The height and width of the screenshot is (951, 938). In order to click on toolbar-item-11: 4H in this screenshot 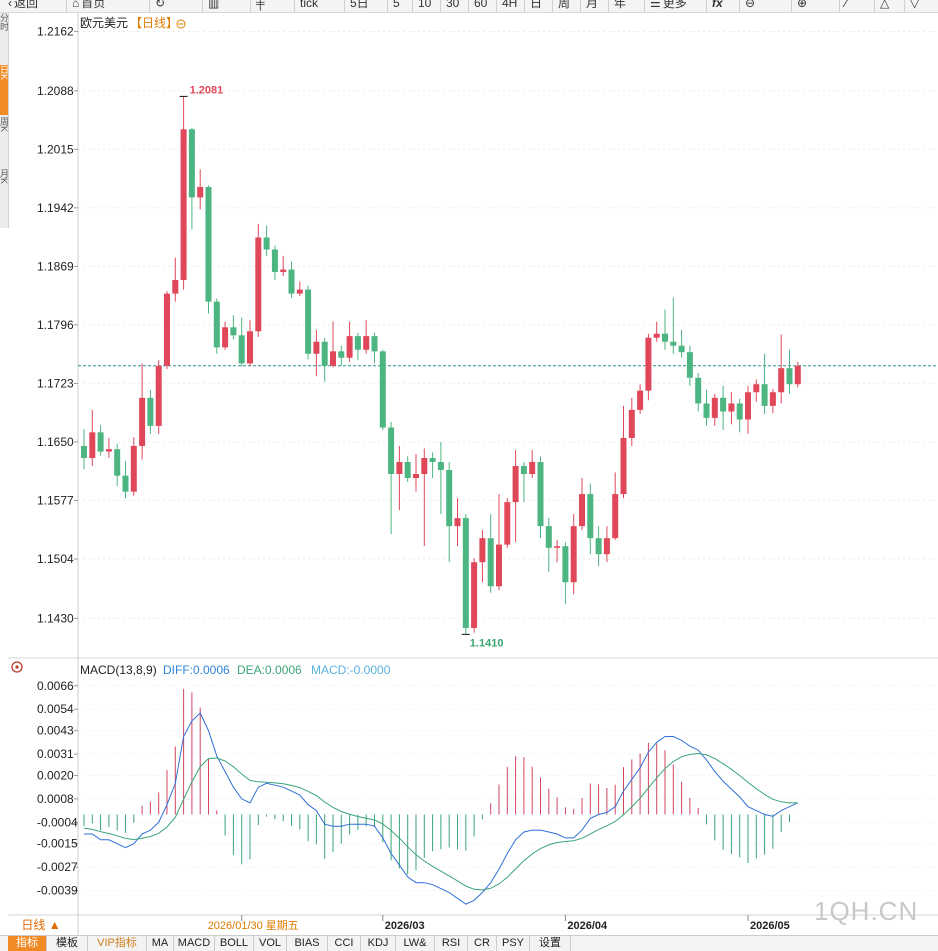, I will do `click(509, 6)`.